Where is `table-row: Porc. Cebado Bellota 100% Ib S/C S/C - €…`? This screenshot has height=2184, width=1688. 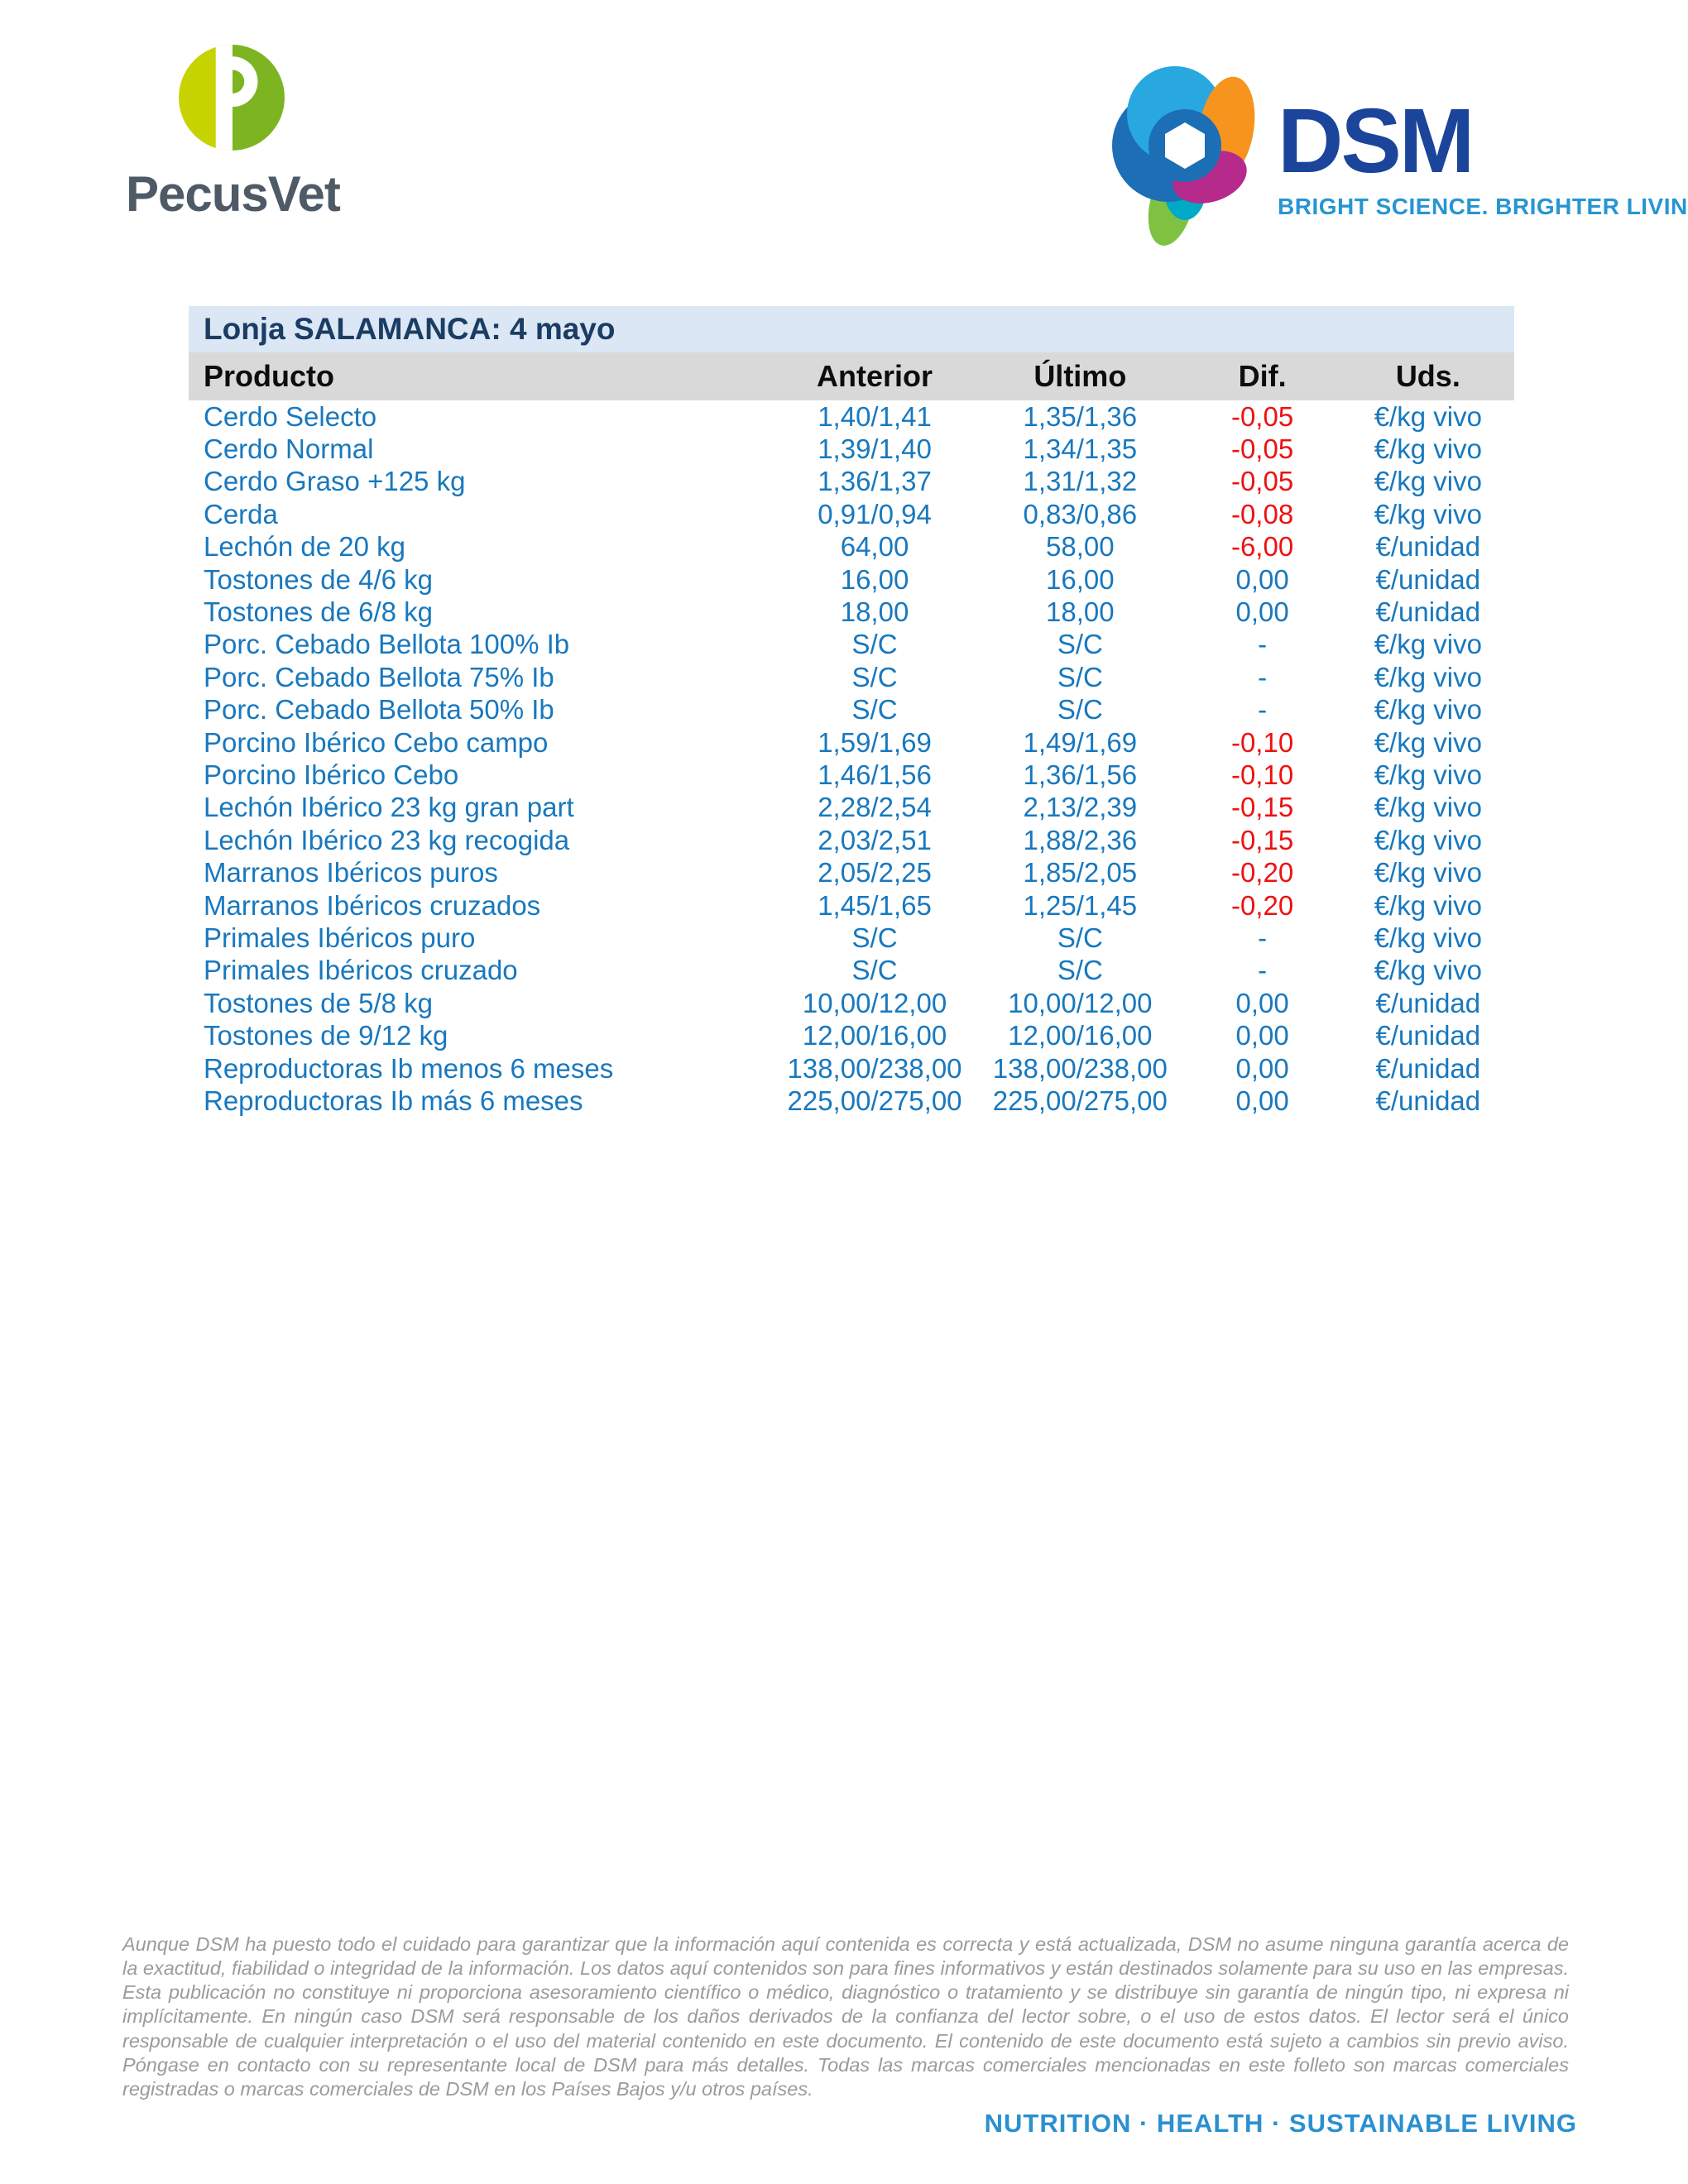 table-row: Porc. Cebado Bellota 100% Ib S/C S/C - €… is located at coordinates (851, 645).